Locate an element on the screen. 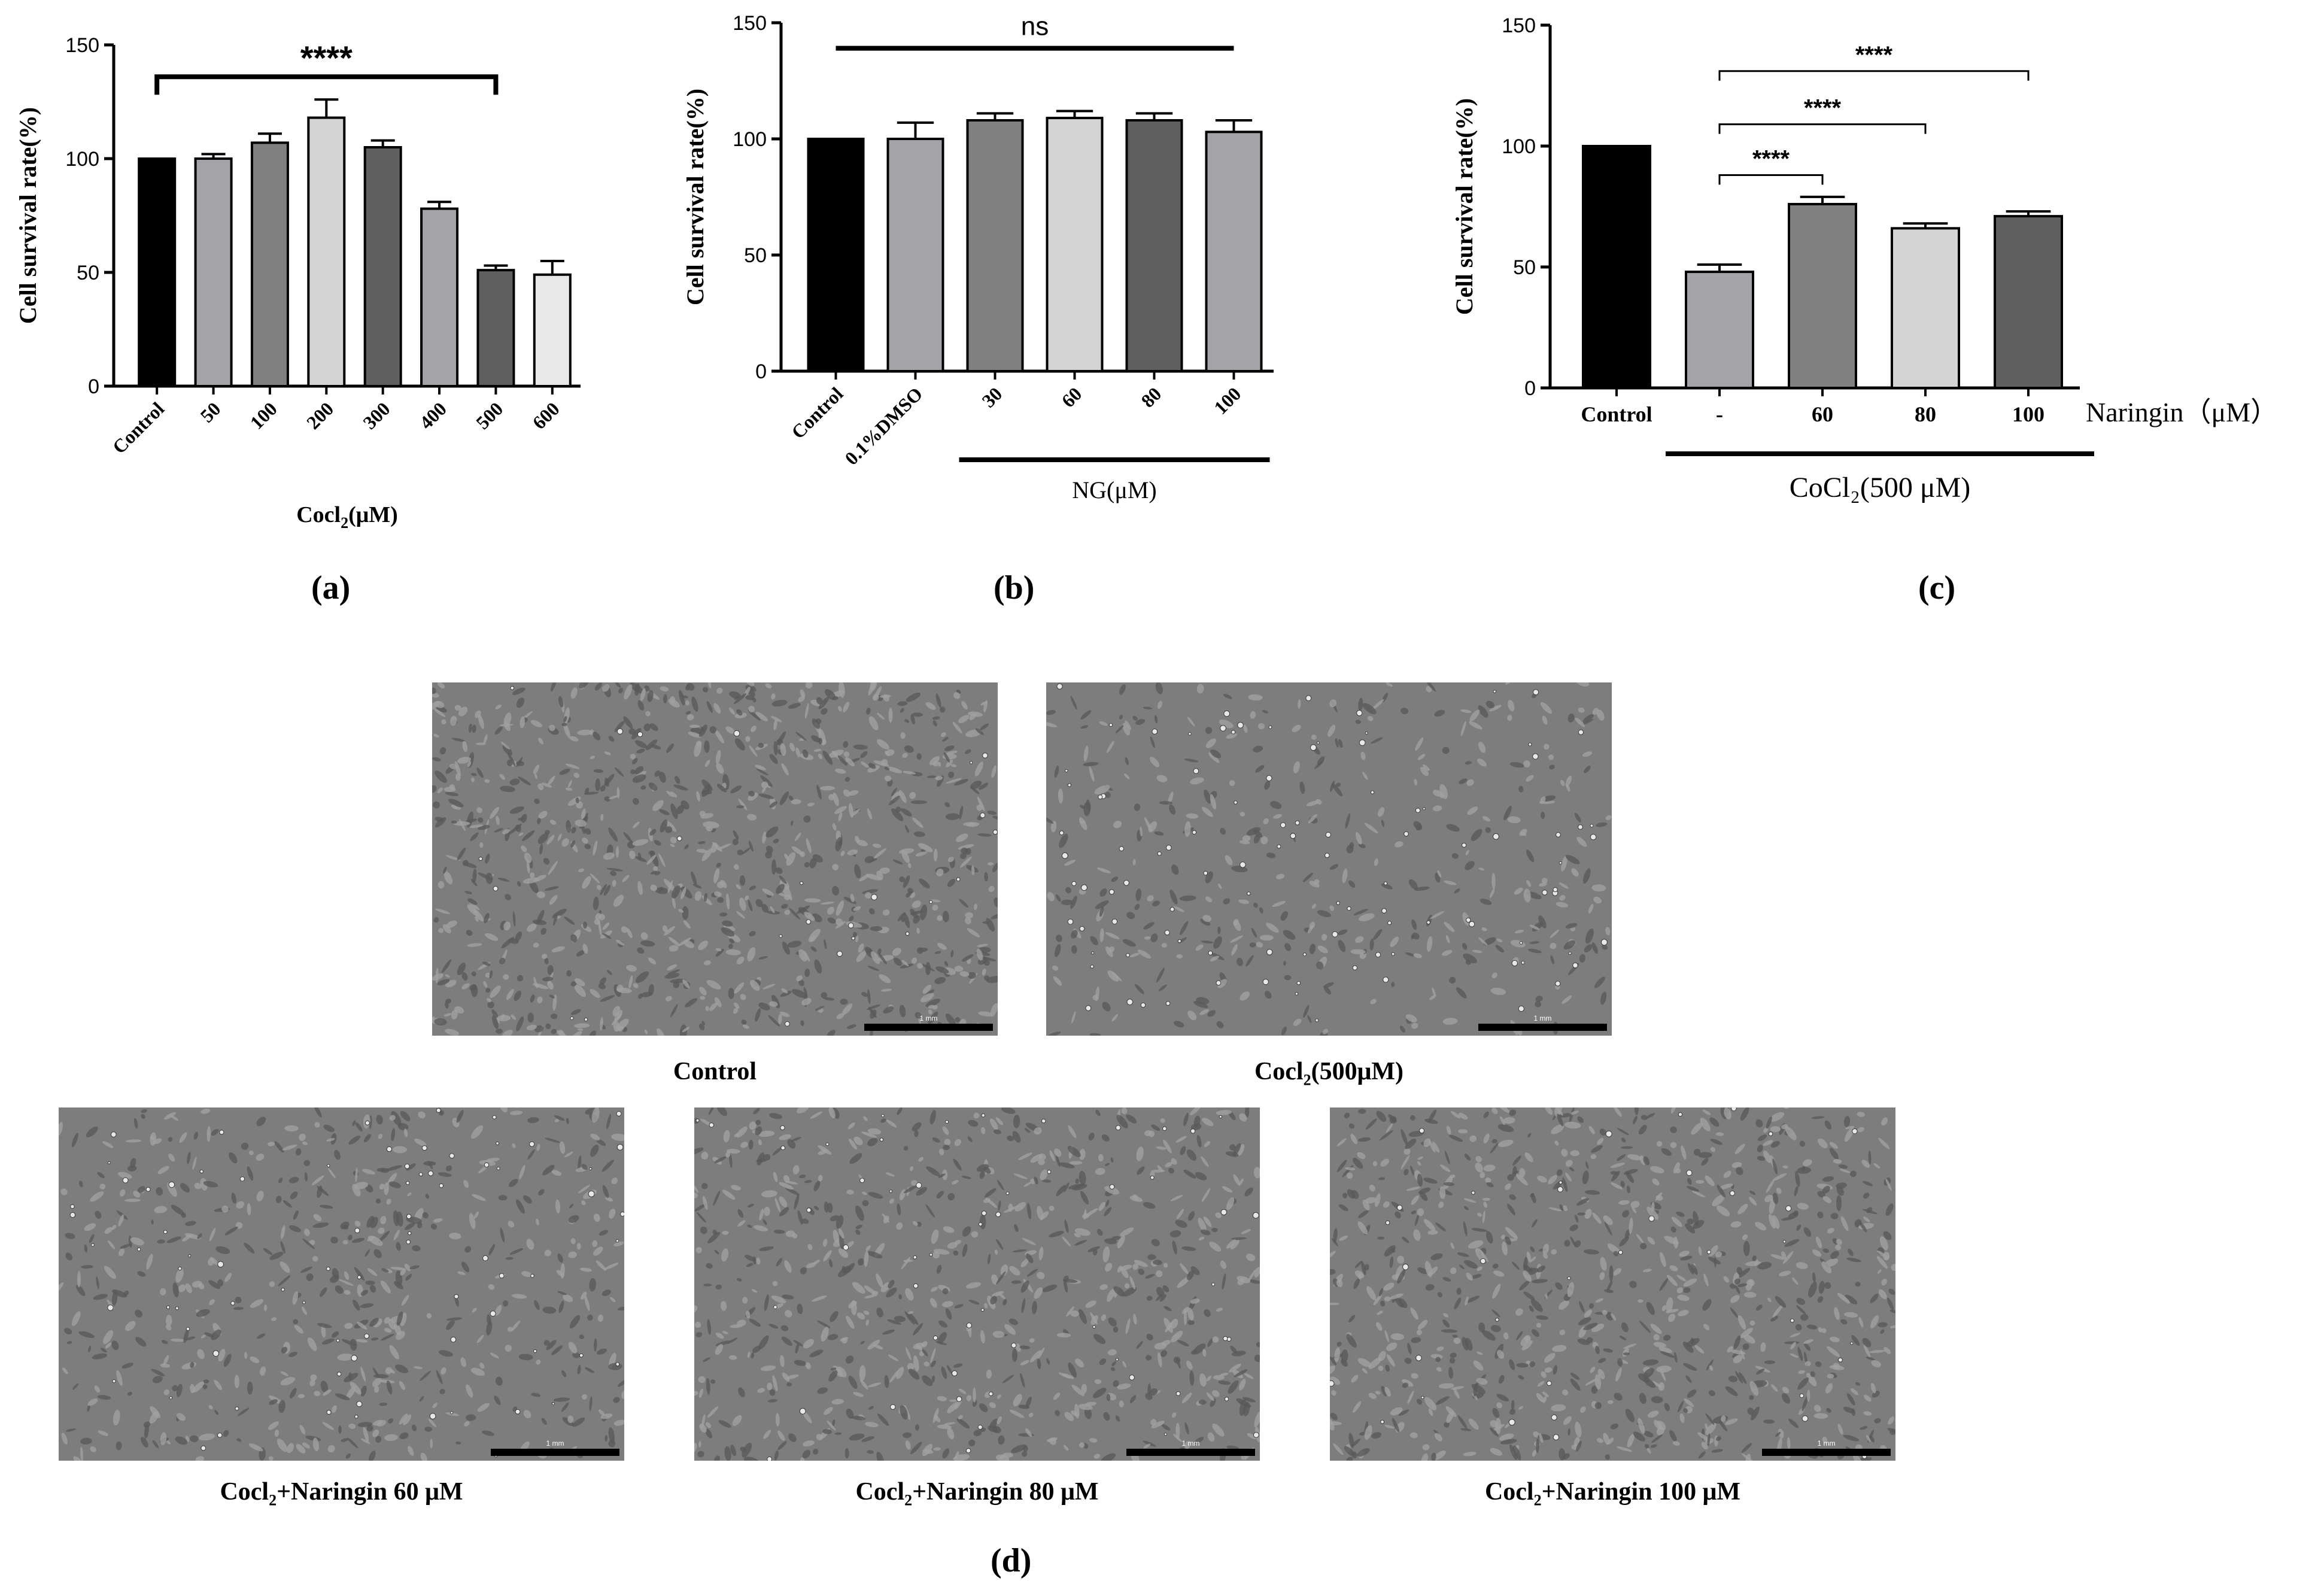 The width and height of the screenshot is (2324, 1590). group-label: CoCl₂(500 μM) is located at coordinates (1880, 487).